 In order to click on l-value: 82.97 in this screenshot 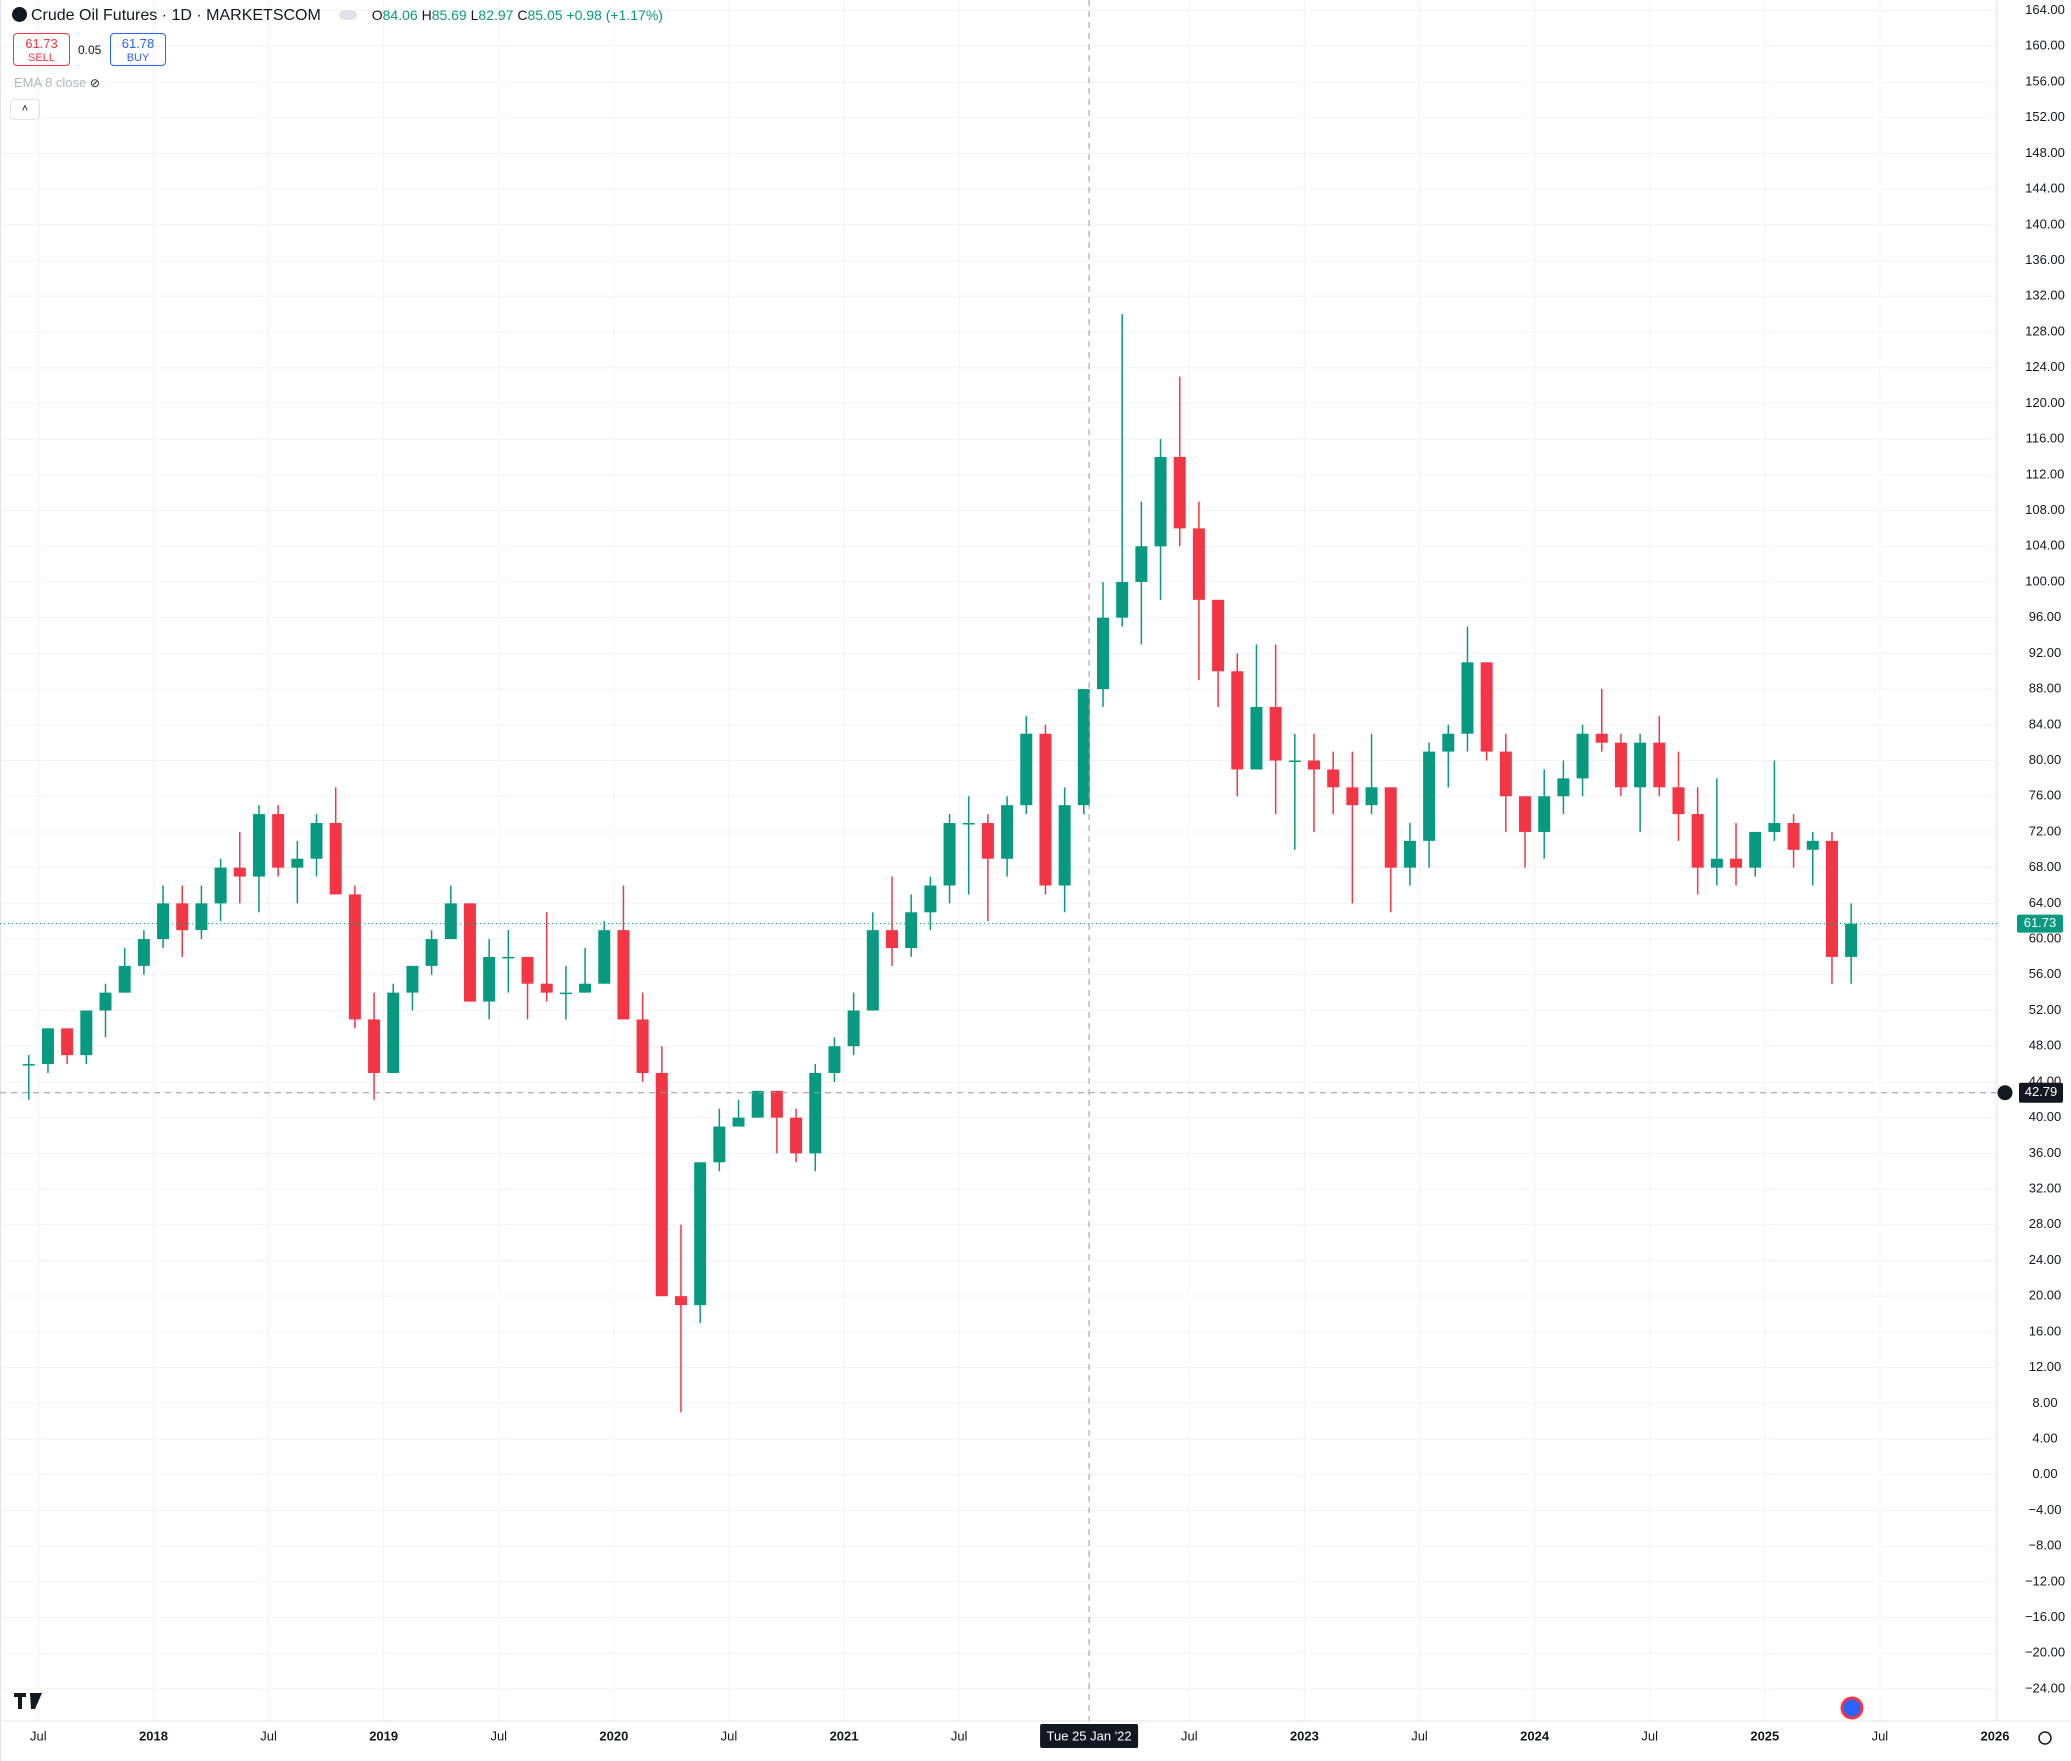, I will do `click(496, 15)`.